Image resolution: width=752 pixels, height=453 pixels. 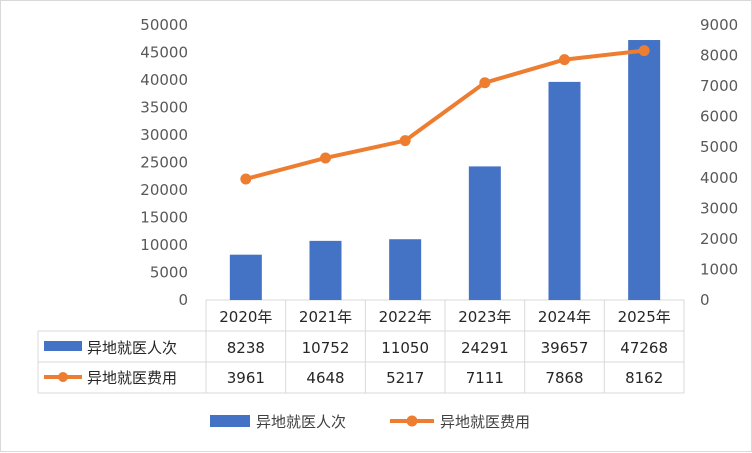 What do you see at coordinates (230, 421) in the screenshot?
I see `legend-bar-key` at bounding box center [230, 421].